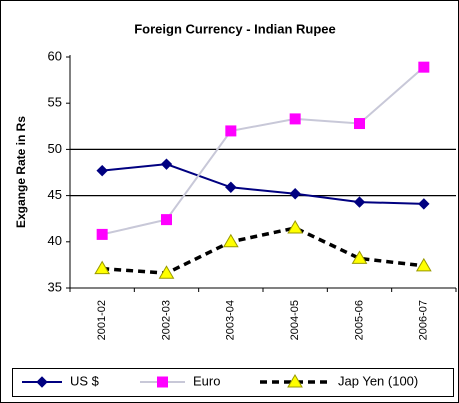 The image size is (459, 403). What do you see at coordinates (85, 380) in the screenshot?
I see `legend-label: US $` at bounding box center [85, 380].